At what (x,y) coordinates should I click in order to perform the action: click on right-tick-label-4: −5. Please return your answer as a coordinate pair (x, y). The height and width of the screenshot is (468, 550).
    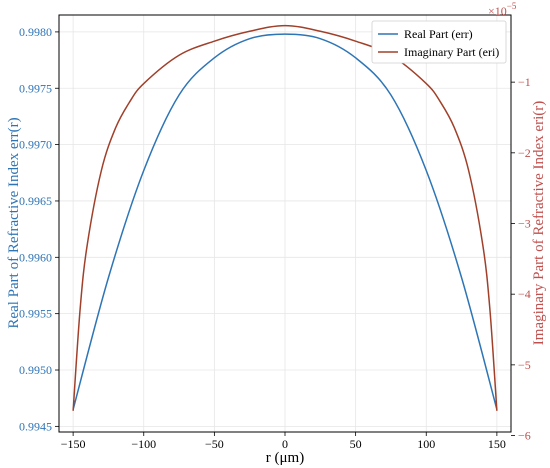
    Looking at the image, I should click on (524, 365).